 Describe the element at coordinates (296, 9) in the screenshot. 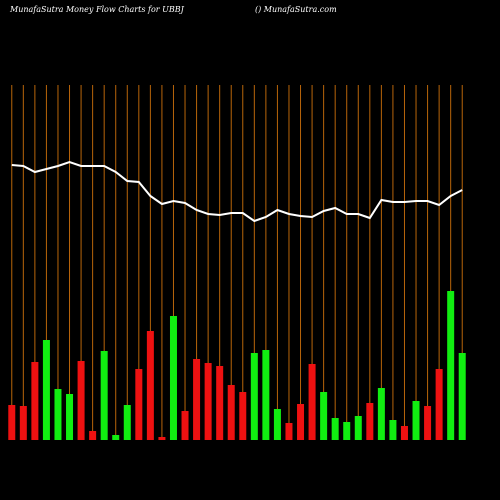

I see `chart-subtitle: () MunafaSutra.com` at that location.